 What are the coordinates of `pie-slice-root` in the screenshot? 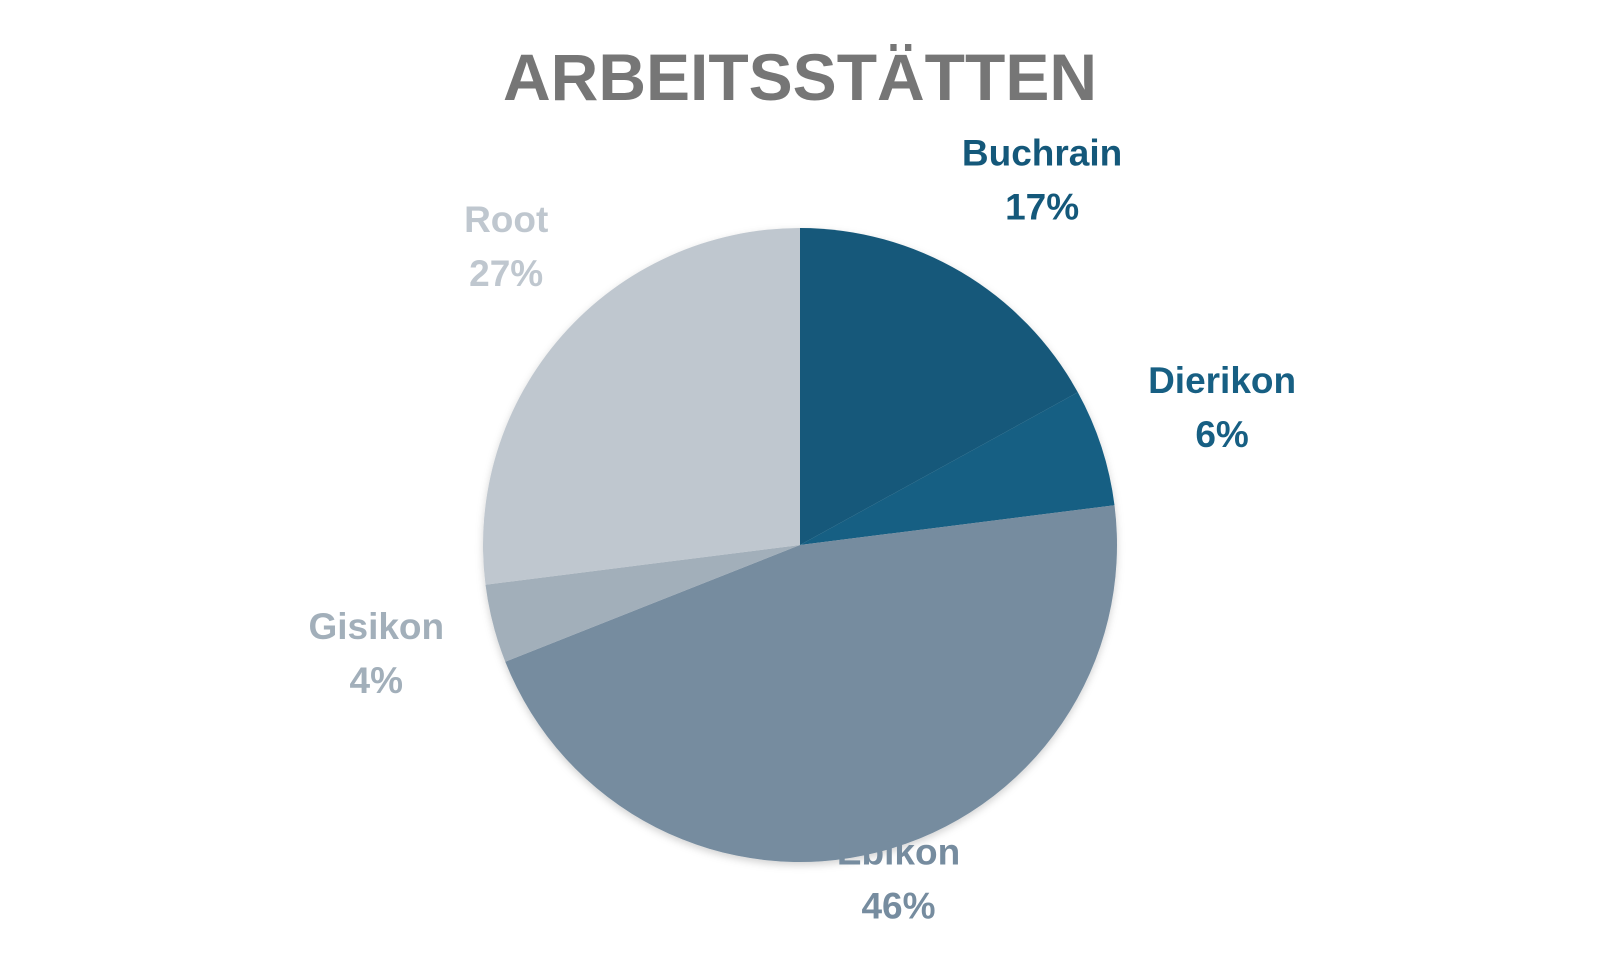 It's located at (641, 406).